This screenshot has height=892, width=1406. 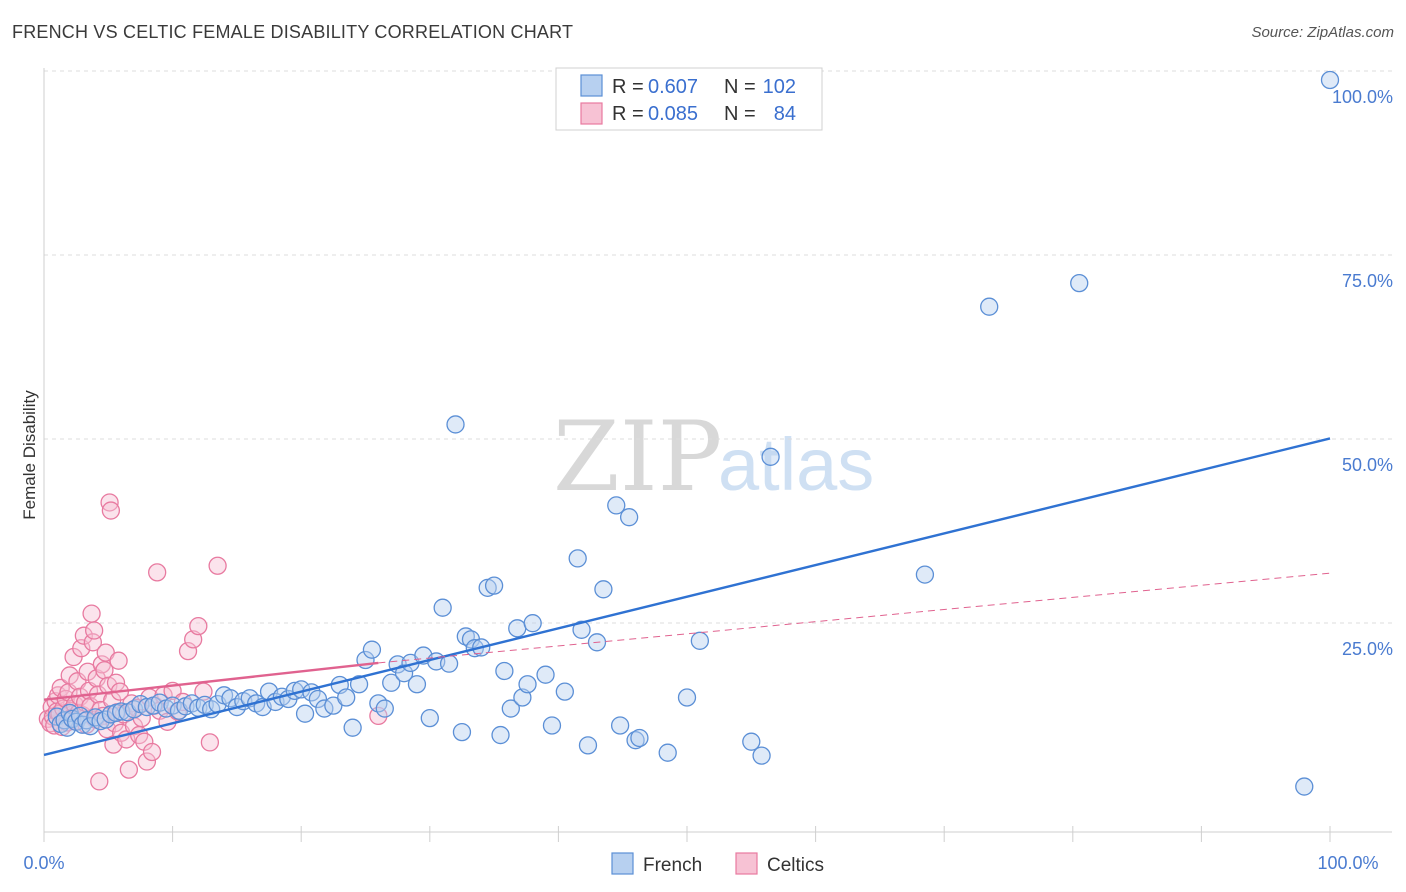 I want to click on series-legend-swatch-french, so click(x=622, y=863).